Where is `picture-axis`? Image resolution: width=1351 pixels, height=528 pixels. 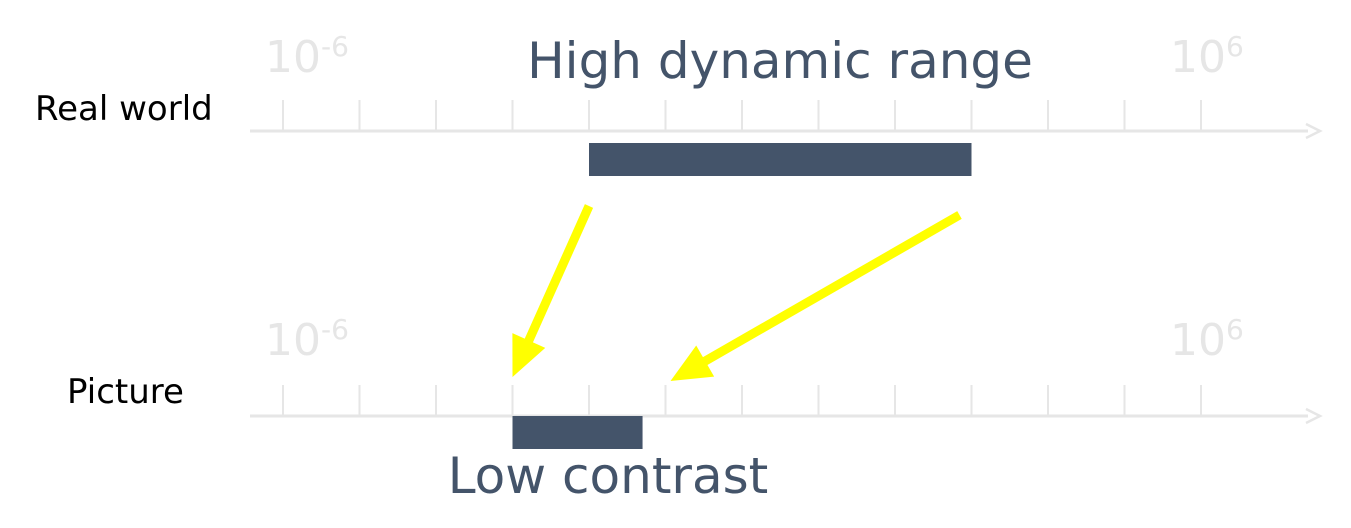
picture-axis is located at coordinates (786, 405).